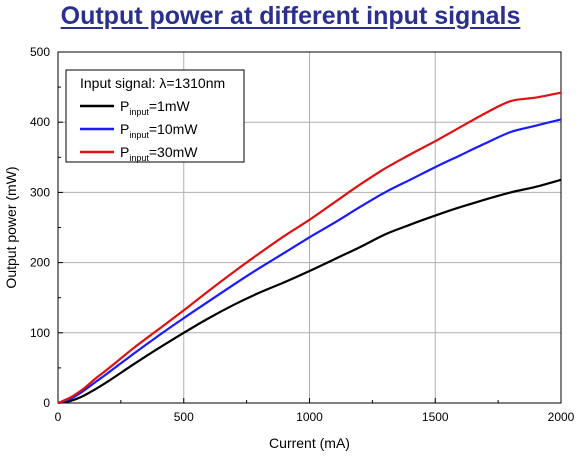 This screenshot has width=581, height=463. What do you see at coordinates (152, 83) in the screenshot?
I see `legend-title: Input signal: λ=1310nm` at bounding box center [152, 83].